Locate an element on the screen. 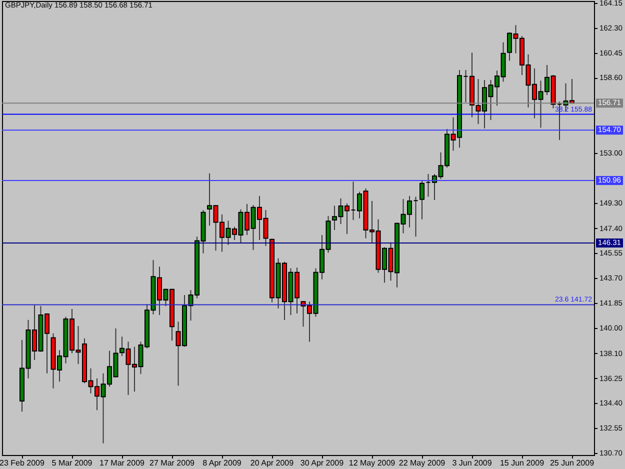 This screenshot has height=469, width=625. candlestick is located at coordinates (422, 200).